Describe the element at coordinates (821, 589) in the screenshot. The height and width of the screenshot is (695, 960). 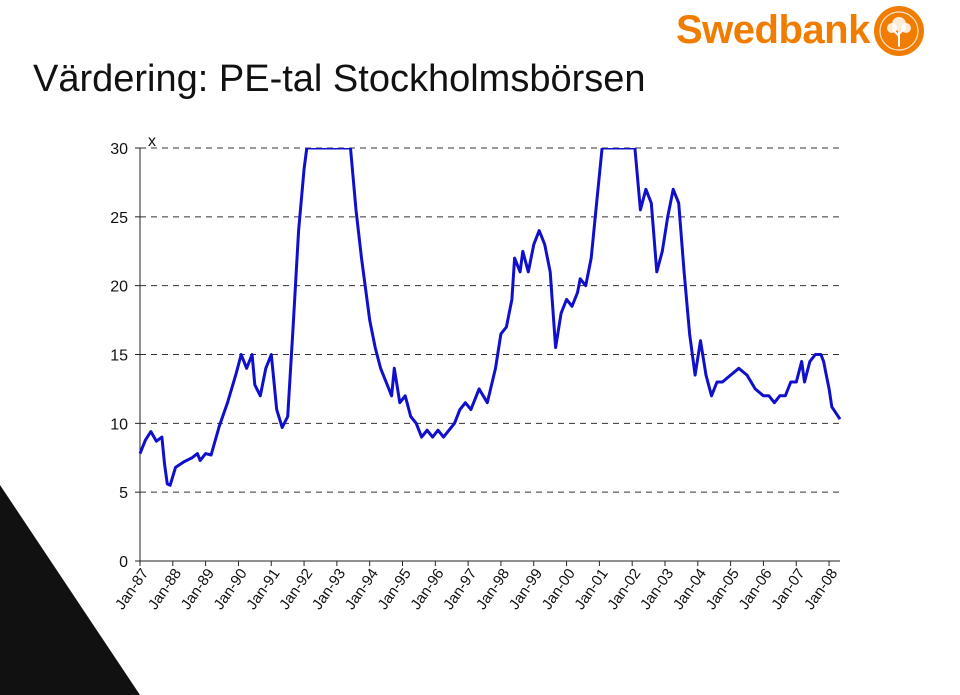
I see `x-tick-label: Jan-08` at that location.